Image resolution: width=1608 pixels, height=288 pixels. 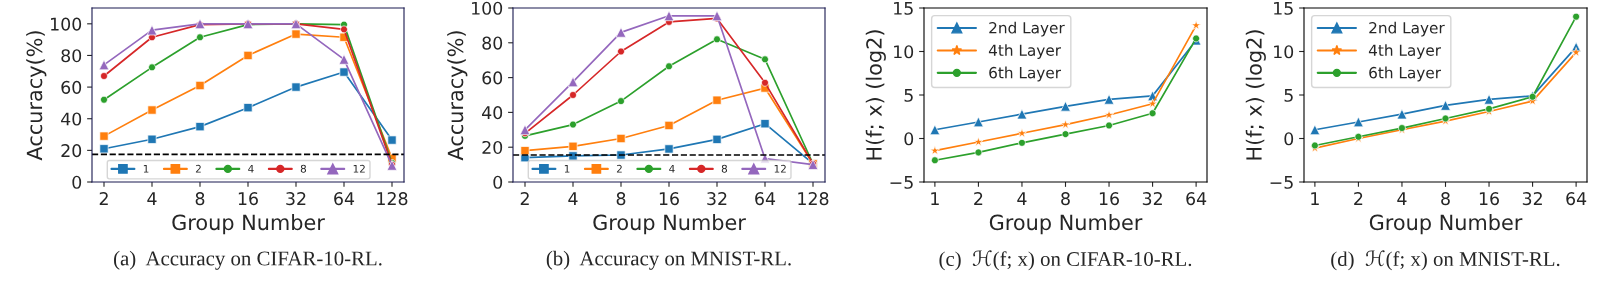 What do you see at coordinates (248, 260) in the screenshot?
I see `text: (a) Accuracy on CIFAR-10-RL.` at bounding box center [248, 260].